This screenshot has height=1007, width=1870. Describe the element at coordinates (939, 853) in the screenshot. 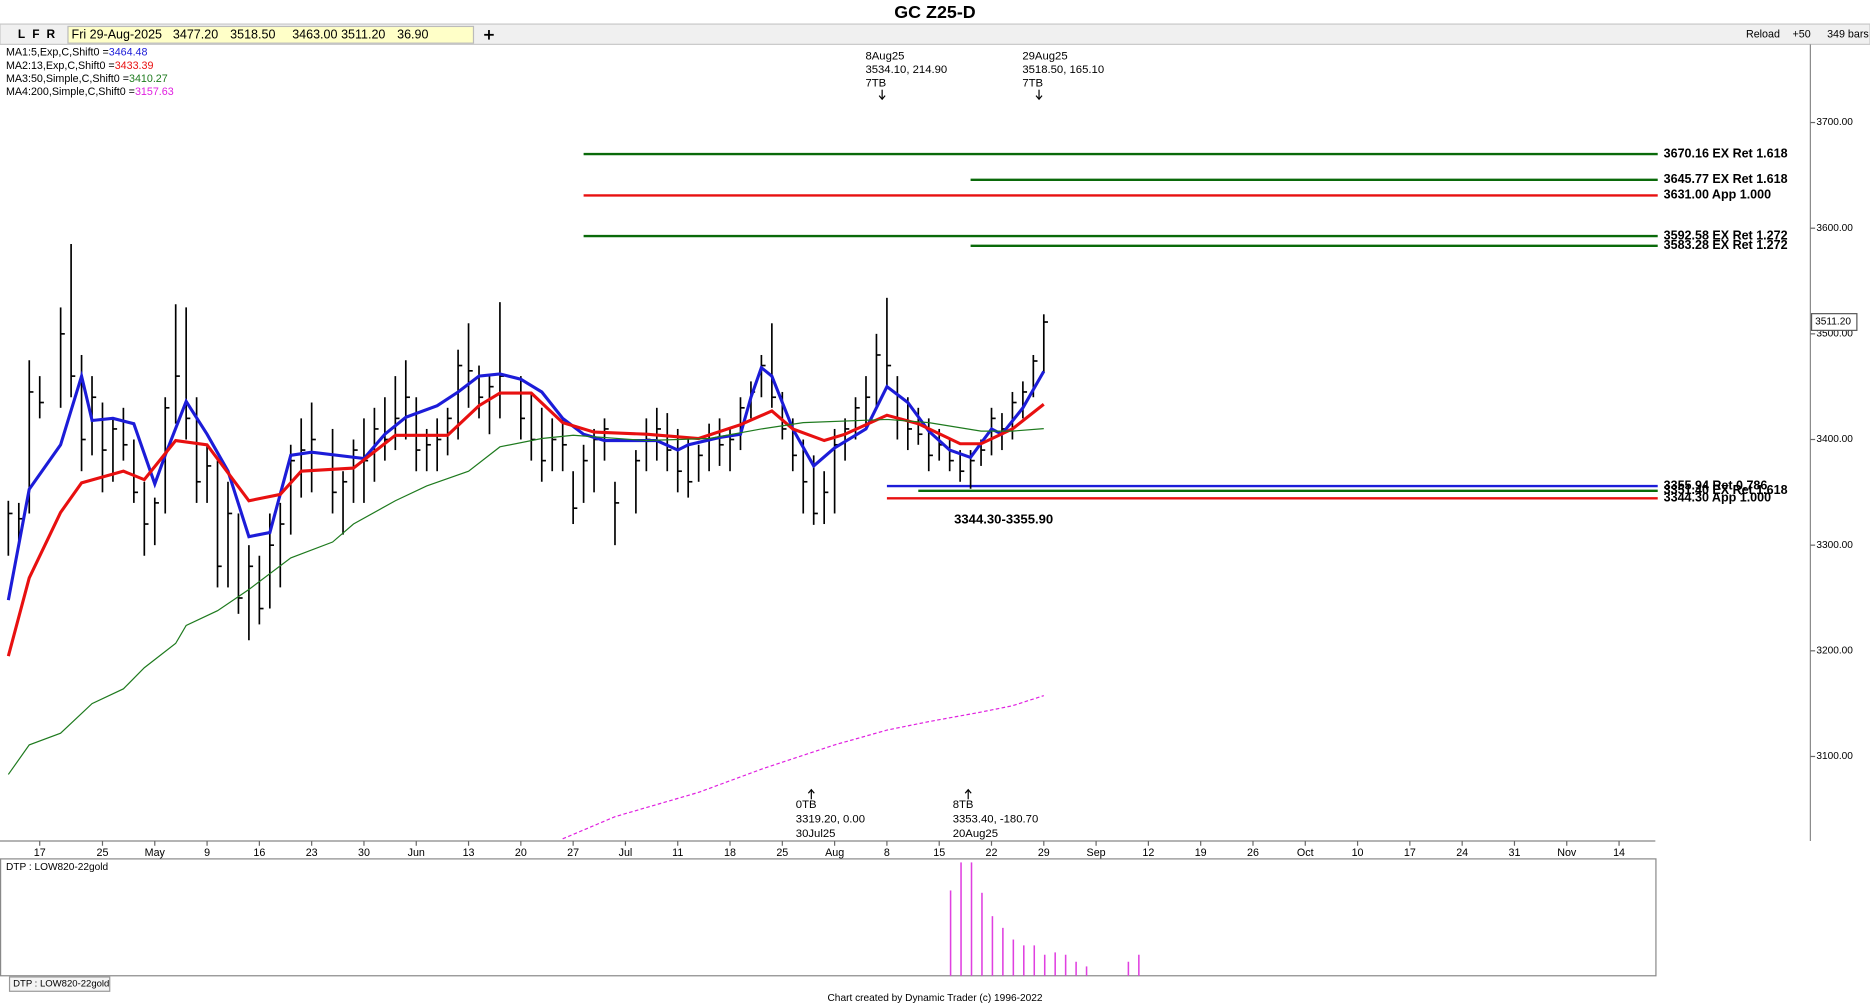

I see `x-tick-label: 15` at that location.